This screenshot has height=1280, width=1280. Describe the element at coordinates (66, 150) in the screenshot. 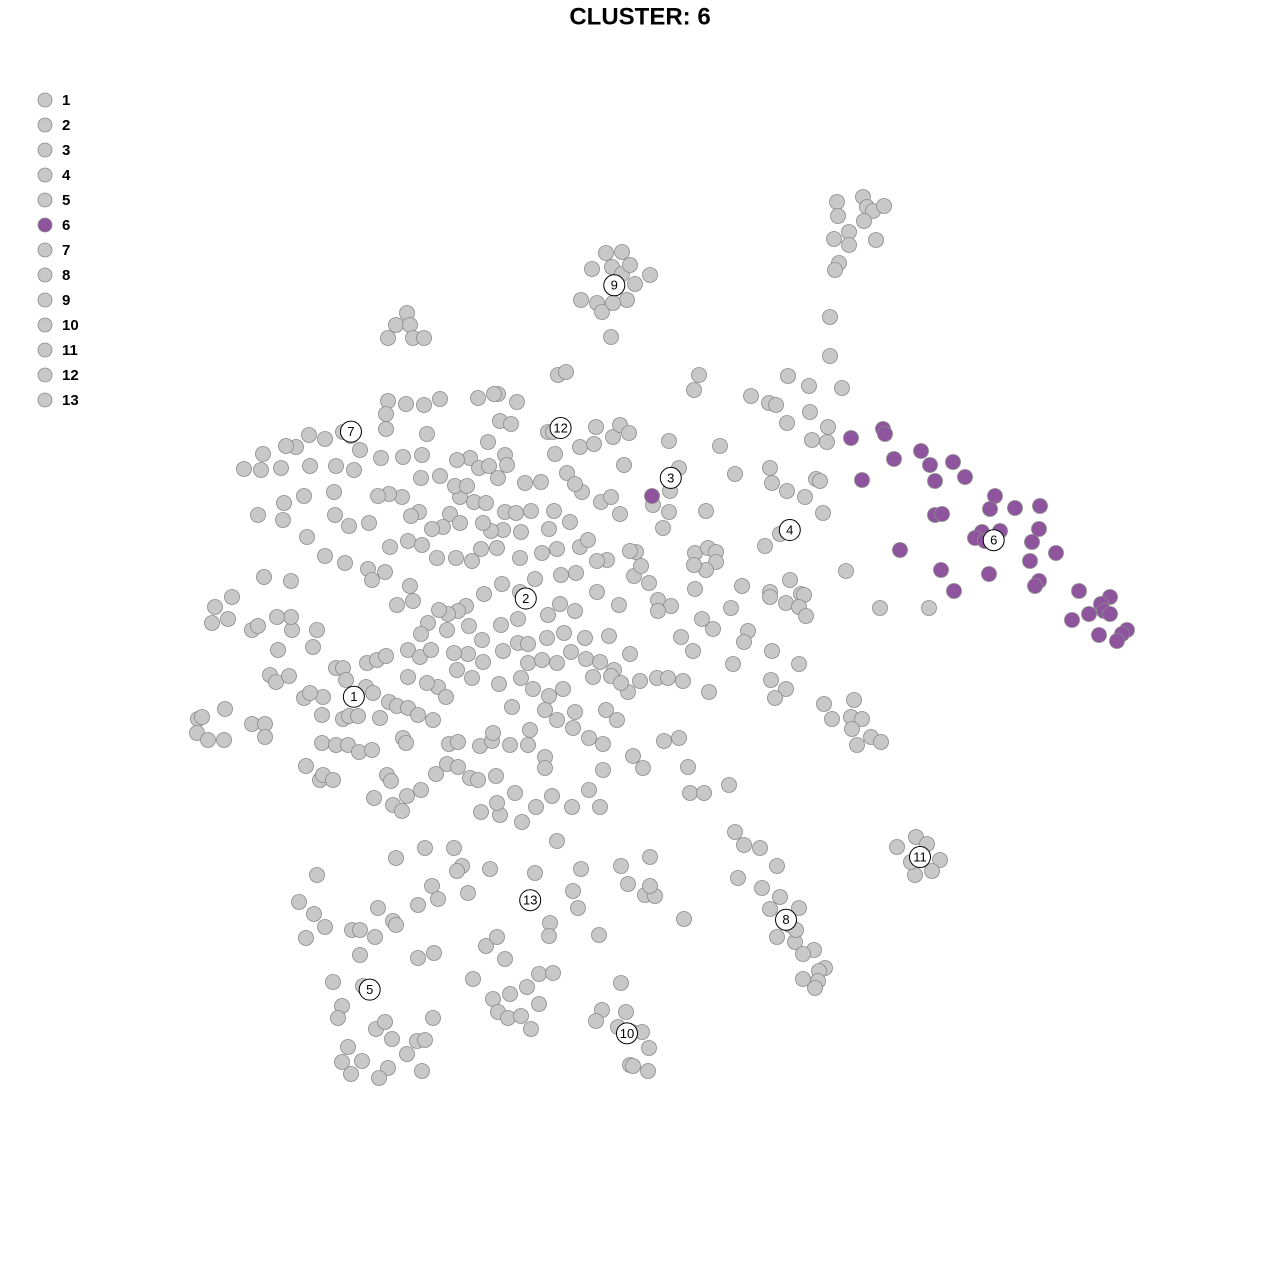

I see `legend-label: 3` at that location.